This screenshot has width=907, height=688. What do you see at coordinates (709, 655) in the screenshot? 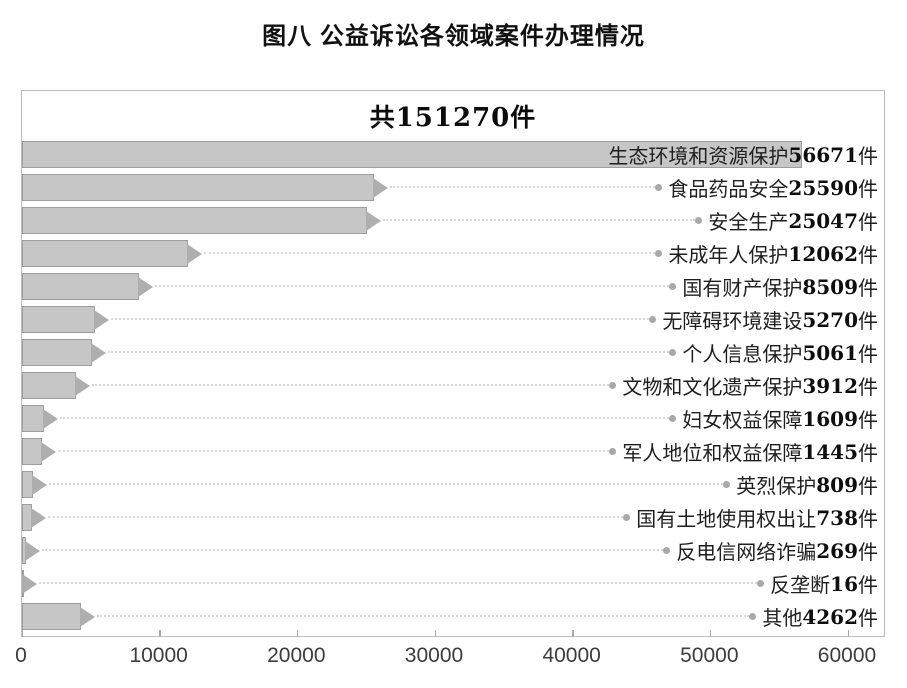
I see `x-axis-tick-label: 50000` at bounding box center [709, 655].